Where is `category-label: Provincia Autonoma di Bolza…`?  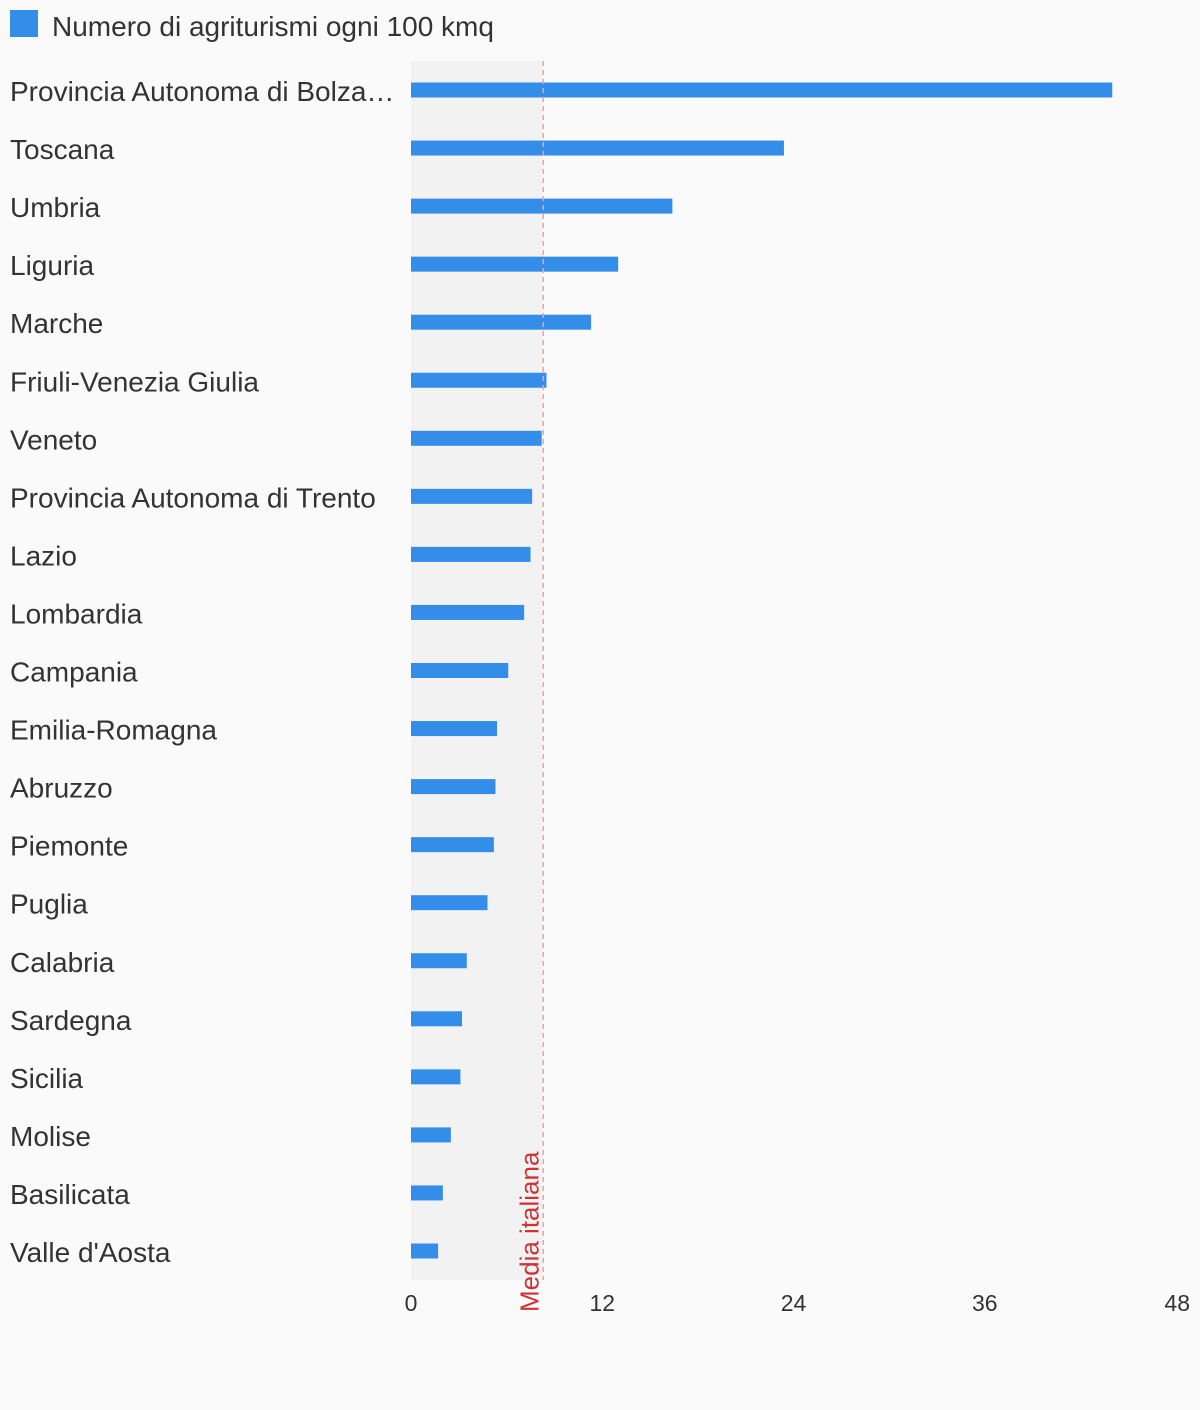
category-label: Provincia Autonoma di Bolza… is located at coordinates (202, 91).